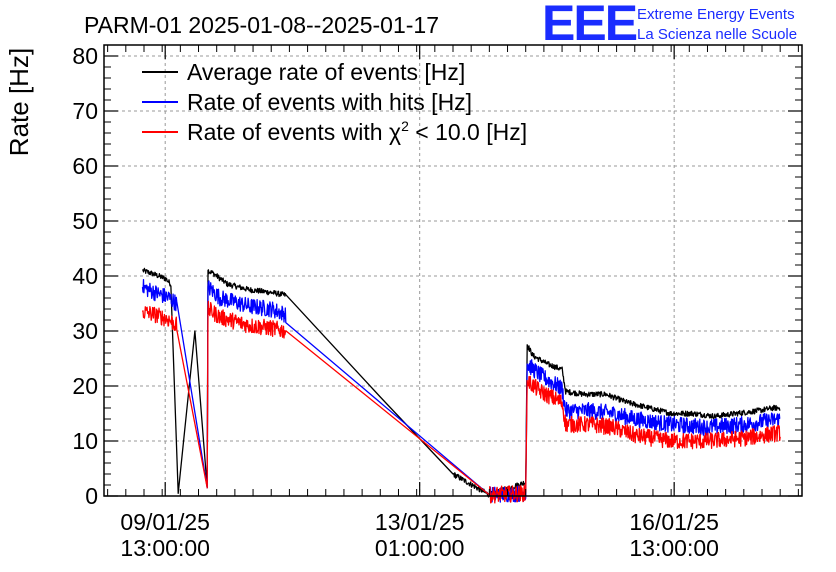 This screenshot has width=836, height=572. Describe the element at coordinates (165, 522) in the screenshot. I see `x-tick-label-date: 09/01/25` at that location.